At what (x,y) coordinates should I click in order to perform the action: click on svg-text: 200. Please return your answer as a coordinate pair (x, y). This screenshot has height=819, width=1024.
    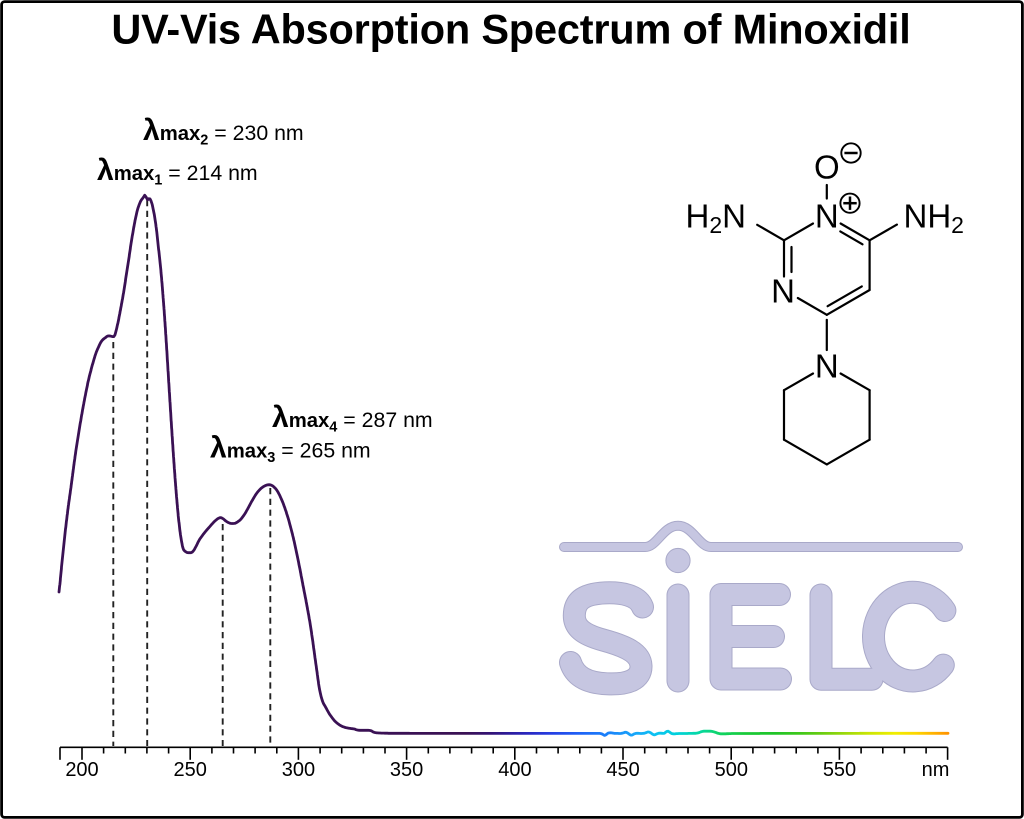
    Looking at the image, I should click on (81, 770).